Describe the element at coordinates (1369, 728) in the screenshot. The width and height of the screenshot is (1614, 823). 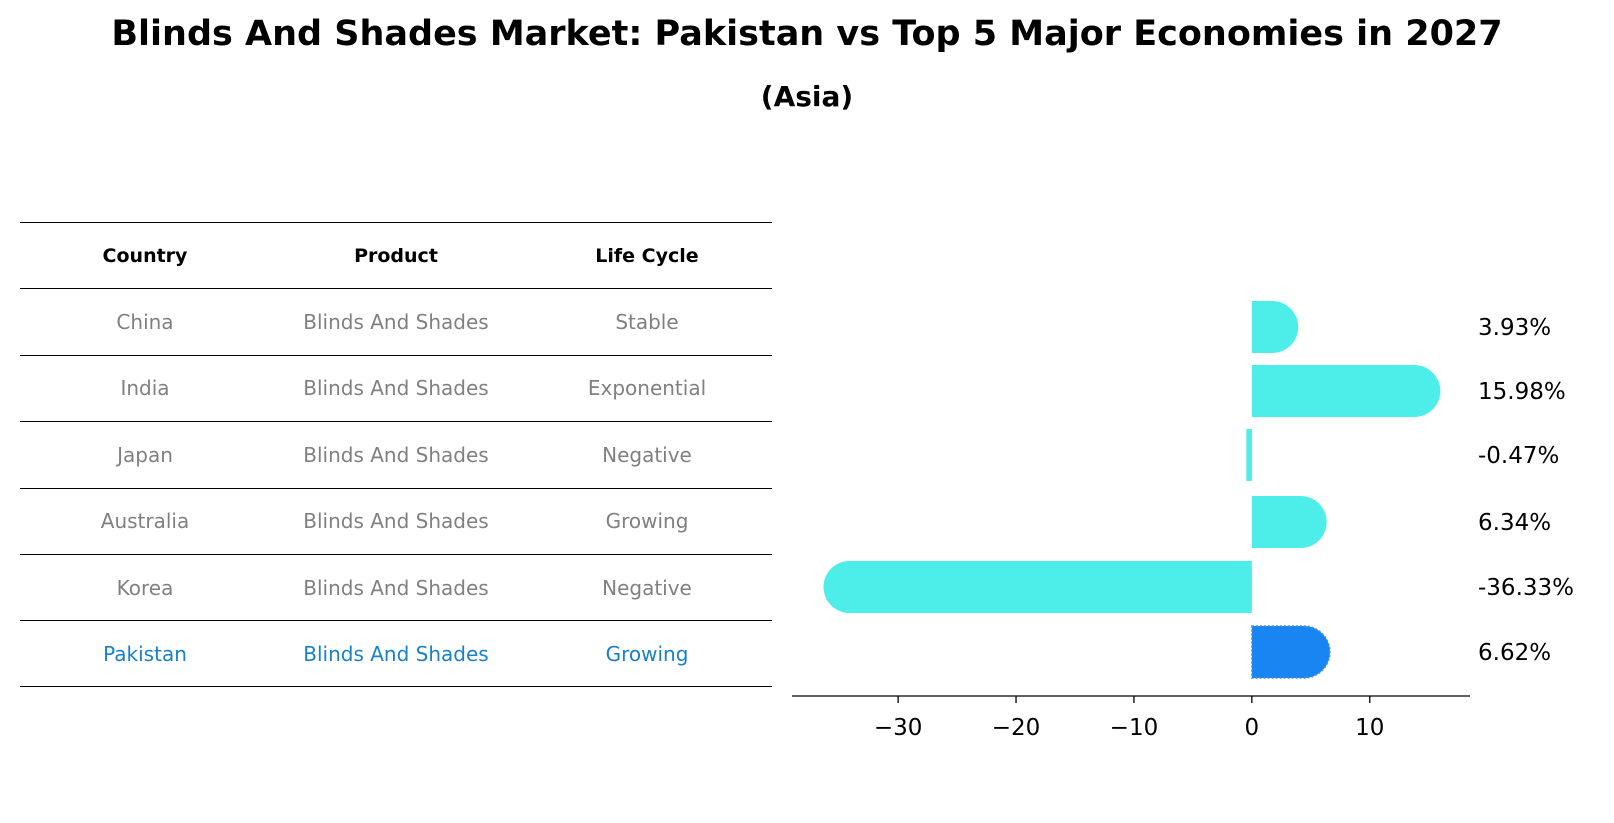
I see `x-tick-label: 10` at that location.